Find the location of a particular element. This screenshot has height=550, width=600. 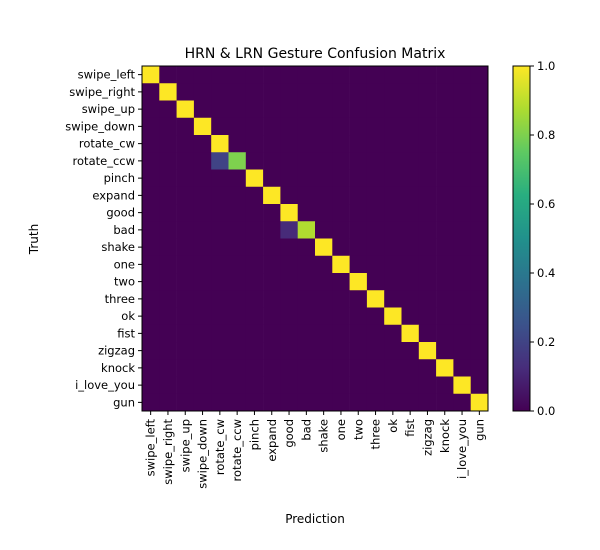

heatmap-cell-three-swipe_left is located at coordinates (151, 299).